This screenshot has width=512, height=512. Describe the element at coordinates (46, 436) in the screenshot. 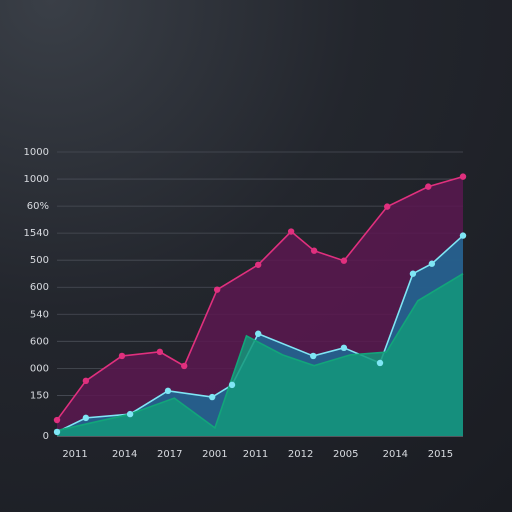

I see `y-tick-label: 0` at that location.